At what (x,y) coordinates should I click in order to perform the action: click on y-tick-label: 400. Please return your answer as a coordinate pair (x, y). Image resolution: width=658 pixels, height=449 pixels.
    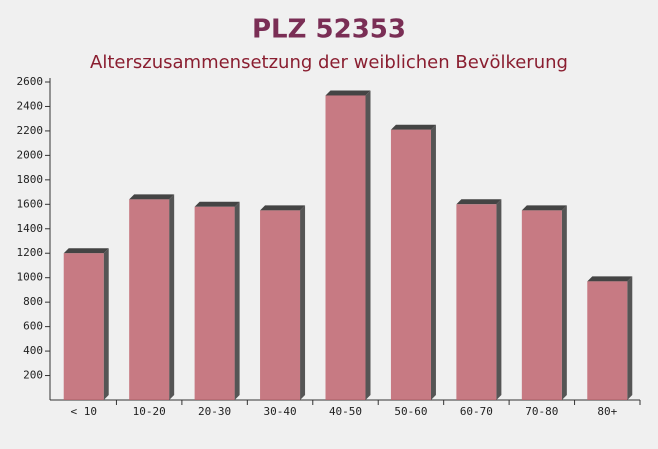
    Looking at the image, I should click on (33, 350).